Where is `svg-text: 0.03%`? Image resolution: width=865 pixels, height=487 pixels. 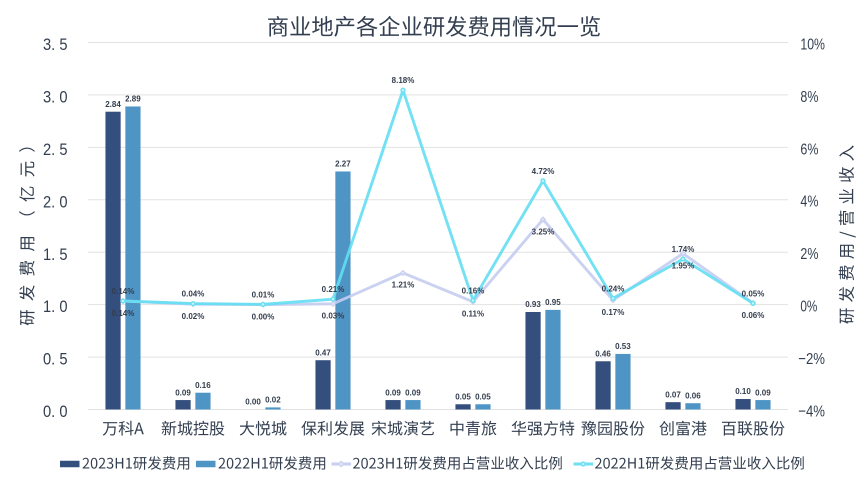
svg-text: 0.03% is located at coordinates (333, 316).